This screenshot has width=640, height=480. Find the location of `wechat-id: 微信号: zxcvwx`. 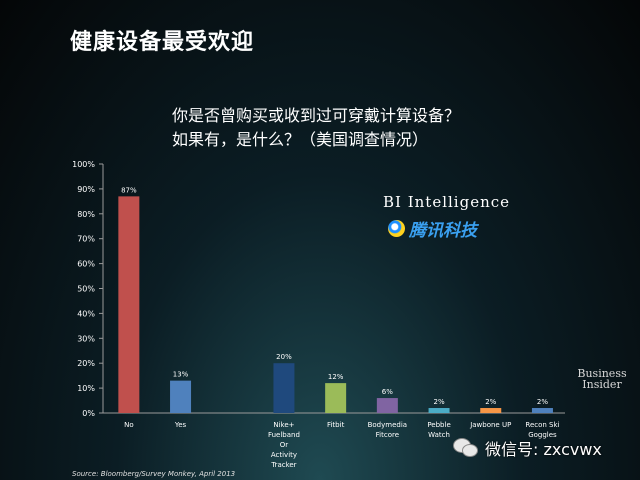

wechat-id: 微信号: zxcvwx is located at coordinates (543, 449).